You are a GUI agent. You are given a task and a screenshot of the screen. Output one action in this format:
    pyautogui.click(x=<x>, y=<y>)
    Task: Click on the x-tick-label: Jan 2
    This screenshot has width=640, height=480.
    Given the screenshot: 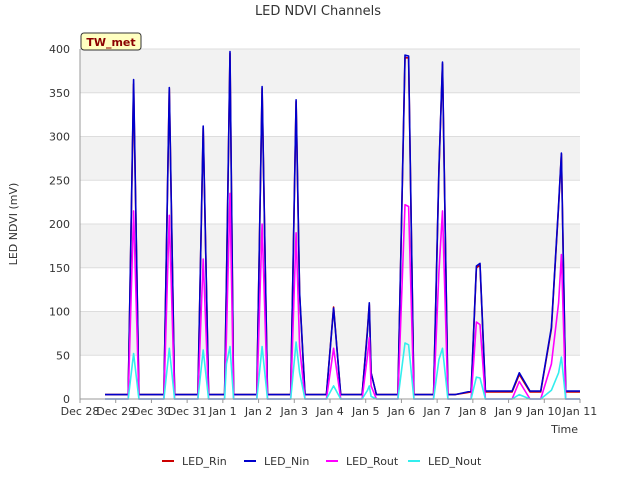 What is the action you would take?
    pyautogui.click(x=258, y=411)
    